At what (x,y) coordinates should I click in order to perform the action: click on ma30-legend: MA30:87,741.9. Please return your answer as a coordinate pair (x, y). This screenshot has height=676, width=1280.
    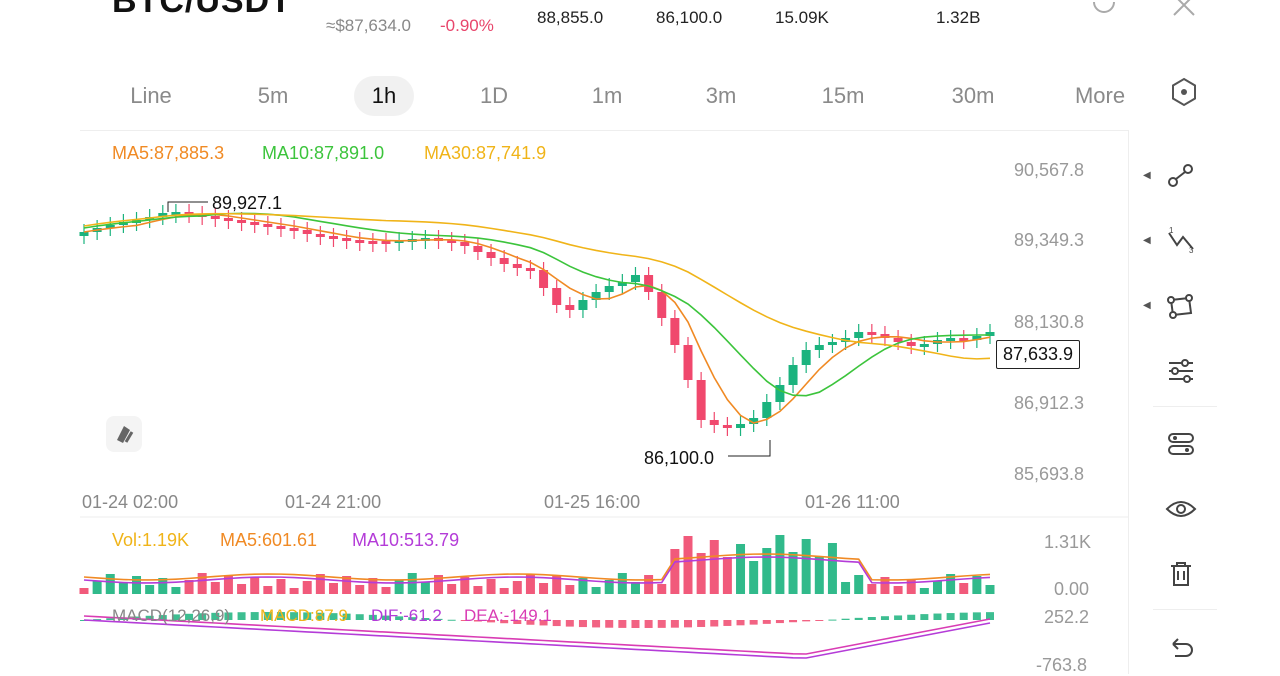
    Looking at the image, I should click on (485, 153).